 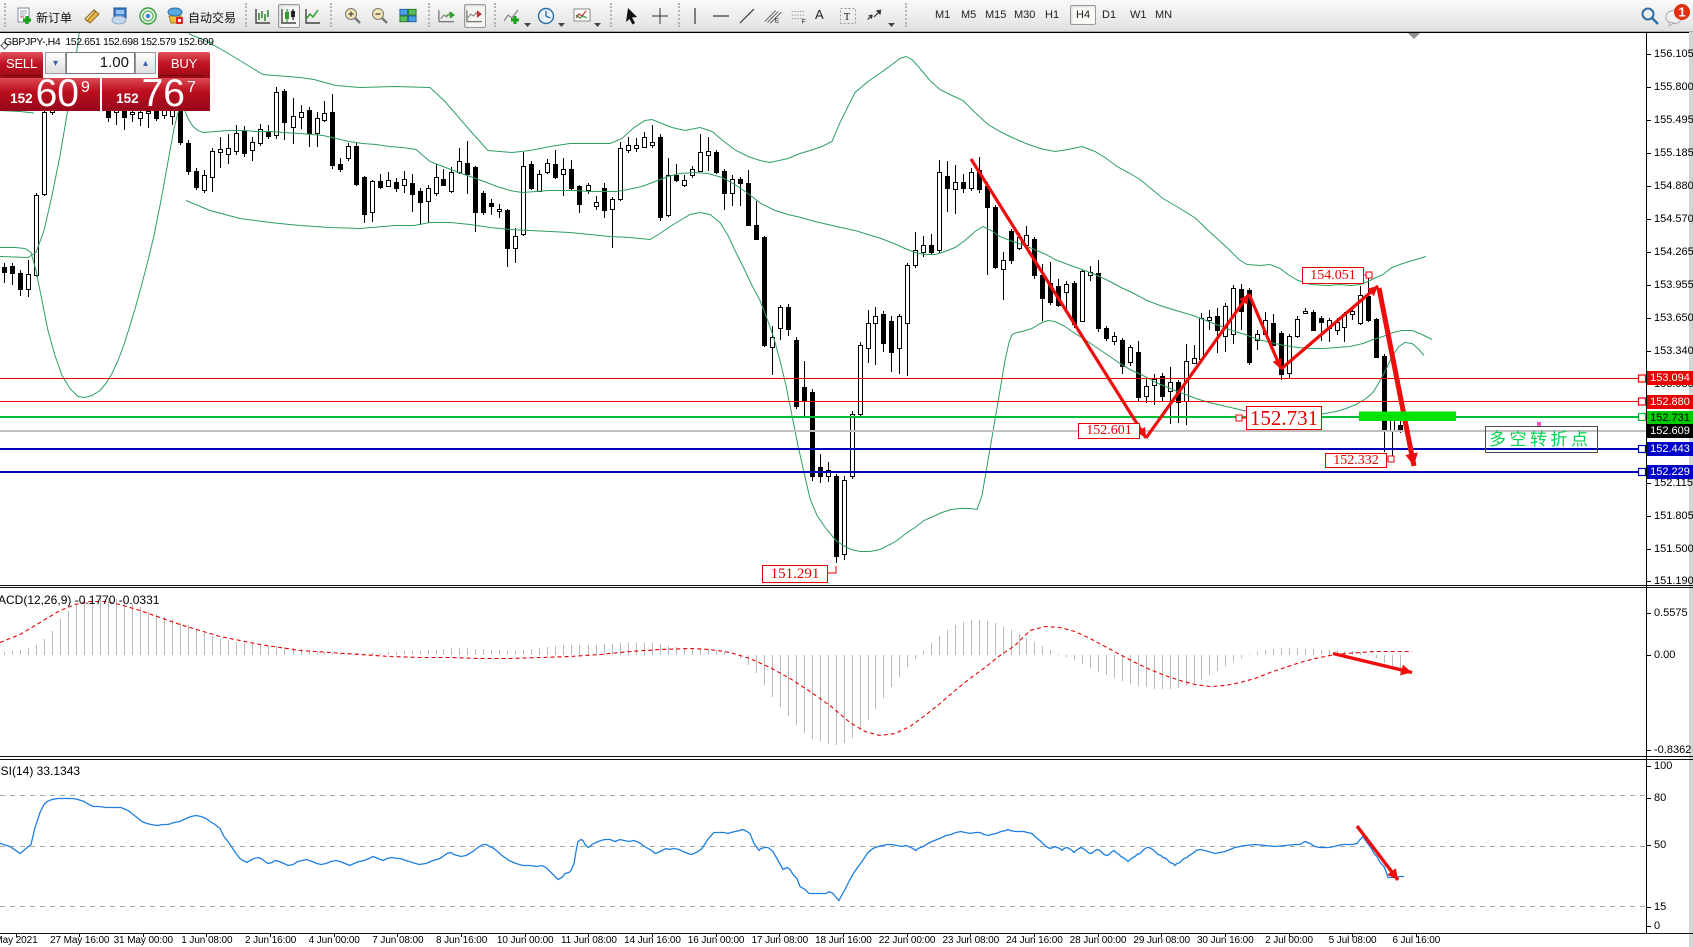 I want to click on svg-text: F, so click(x=804, y=21).